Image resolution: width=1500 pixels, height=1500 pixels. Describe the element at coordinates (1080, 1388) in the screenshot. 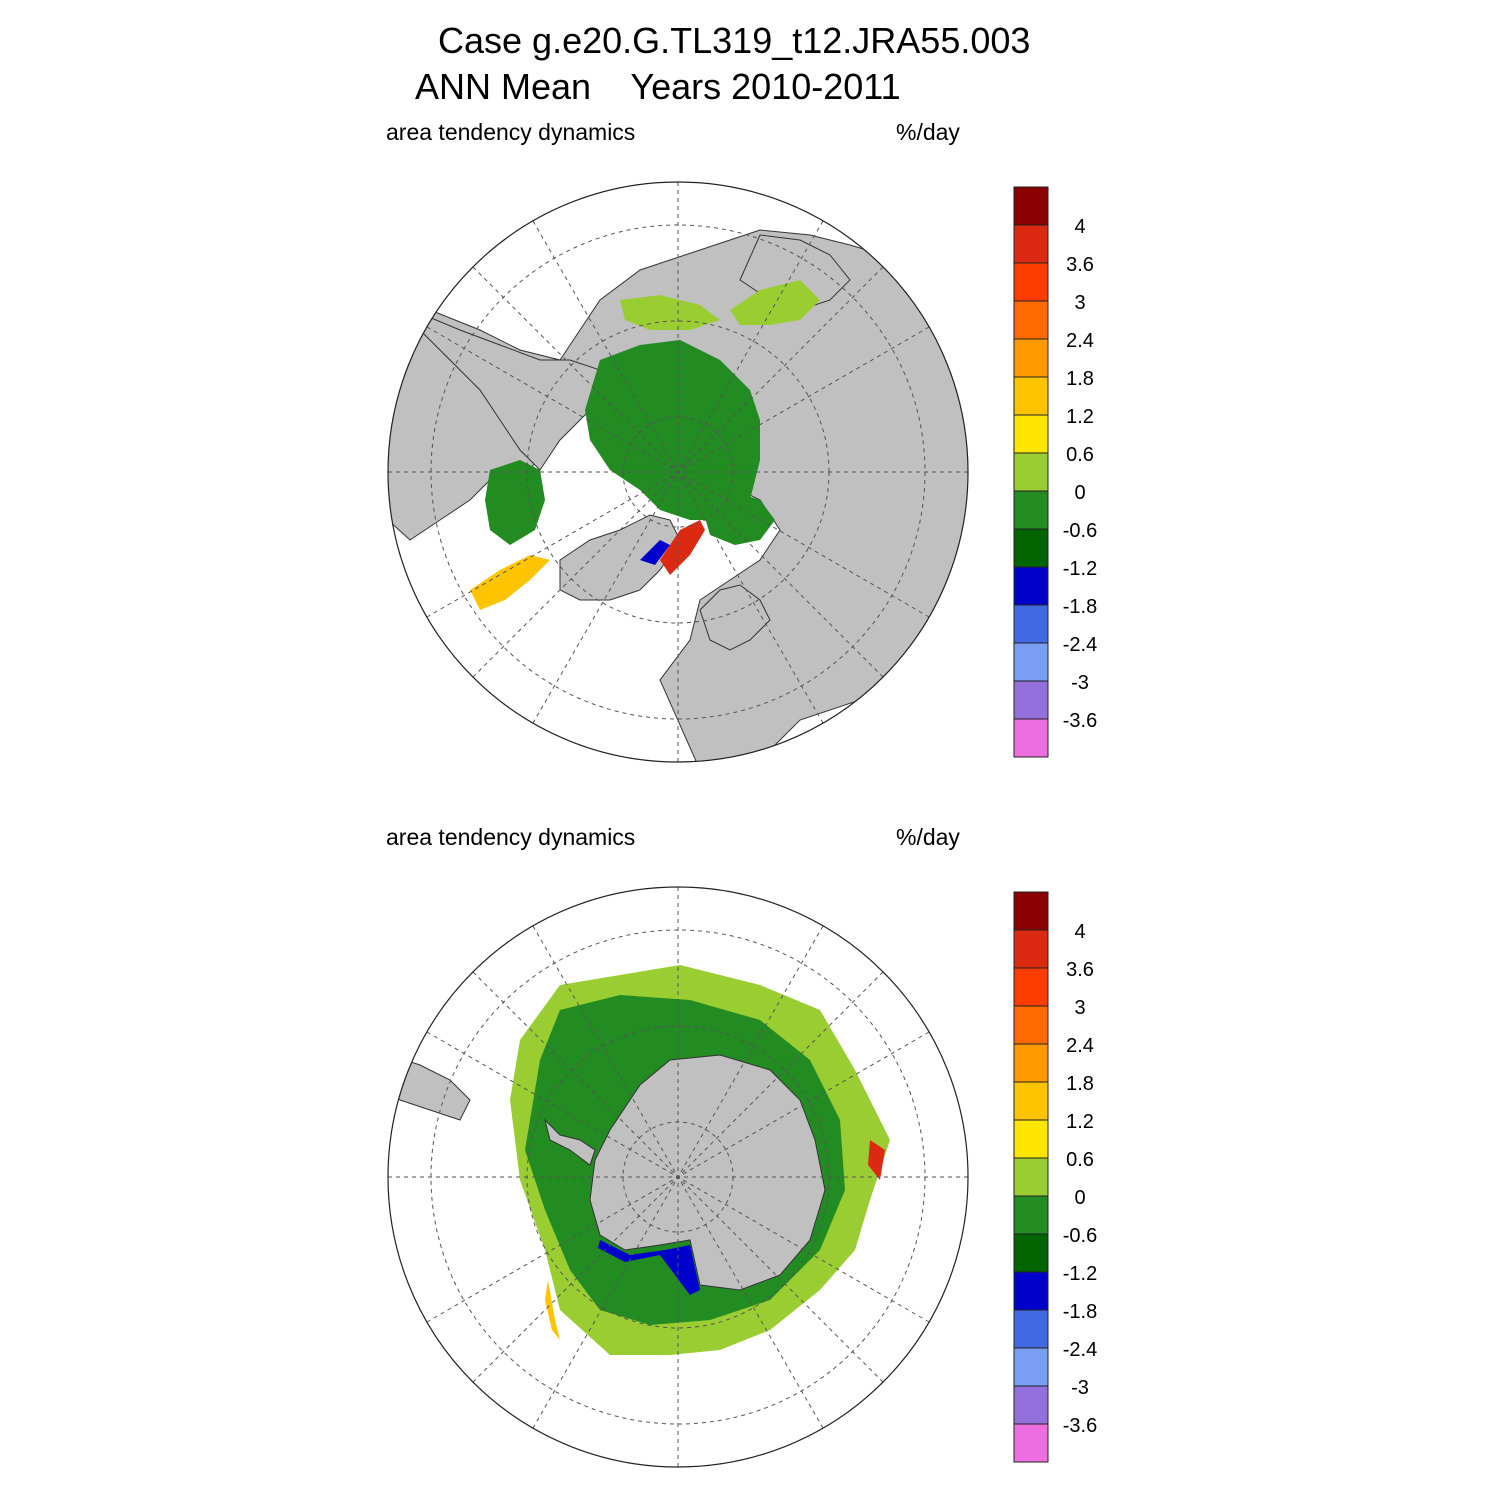

I see `south-colorbar-tick-label: -3` at that location.